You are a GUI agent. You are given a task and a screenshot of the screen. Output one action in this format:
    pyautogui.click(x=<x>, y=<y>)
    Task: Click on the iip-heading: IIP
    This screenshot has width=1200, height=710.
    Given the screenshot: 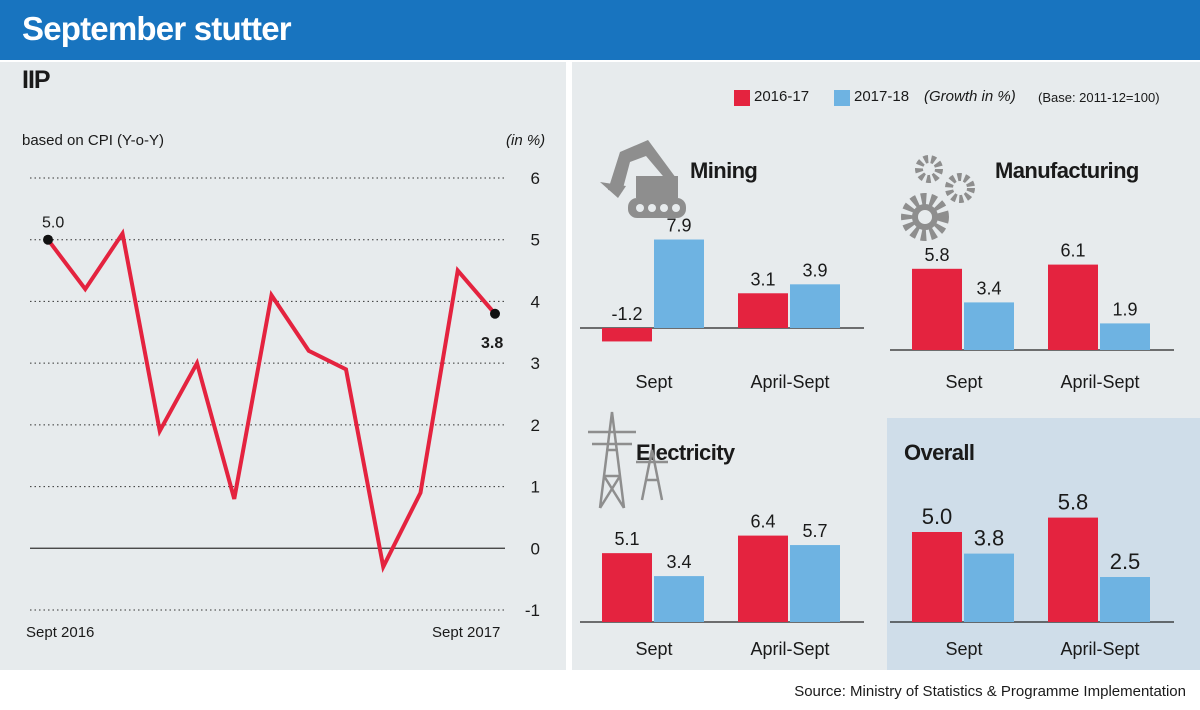 What is the action you would take?
    pyautogui.click(x=36, y=80)
    